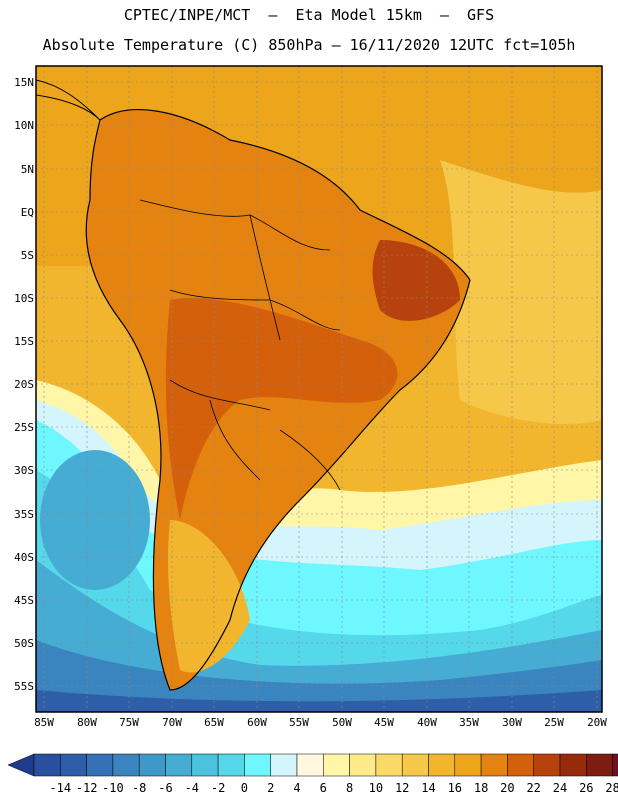 The height and width of the screenshot is (800, 618). What do you see at coordinates (586, 788) in the screenshot?
I see `colorbar-label: 26` at bounding box center [586, 788].